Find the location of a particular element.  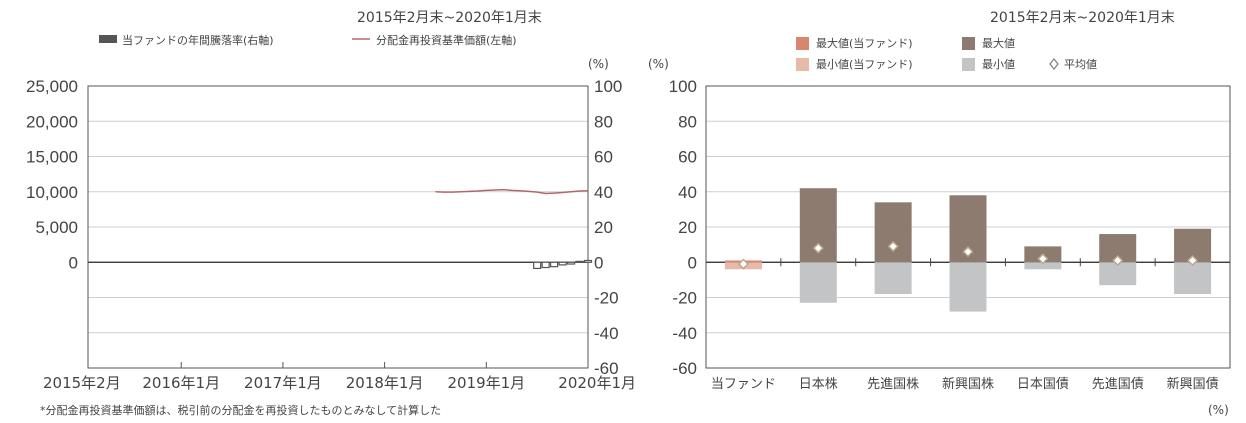

left-x-tick-label: 2020年1月 is located at coordinates (597, 383).